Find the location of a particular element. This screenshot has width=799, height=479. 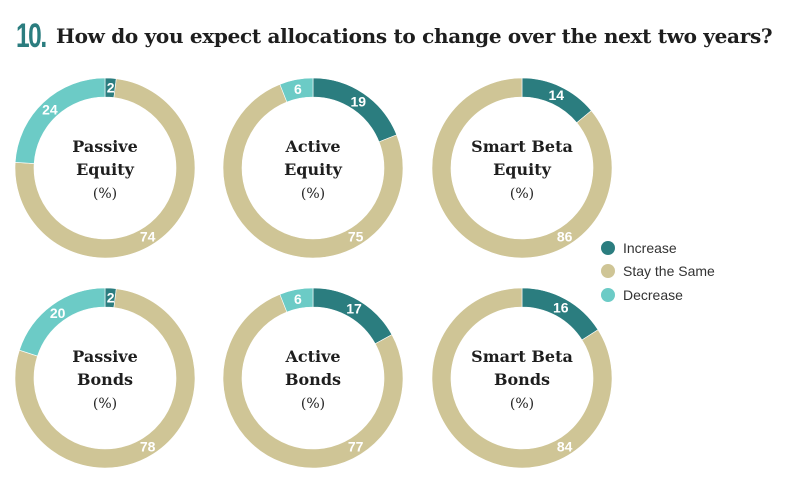

legend-label: Stay the Same is located at coordinates (669, 271).